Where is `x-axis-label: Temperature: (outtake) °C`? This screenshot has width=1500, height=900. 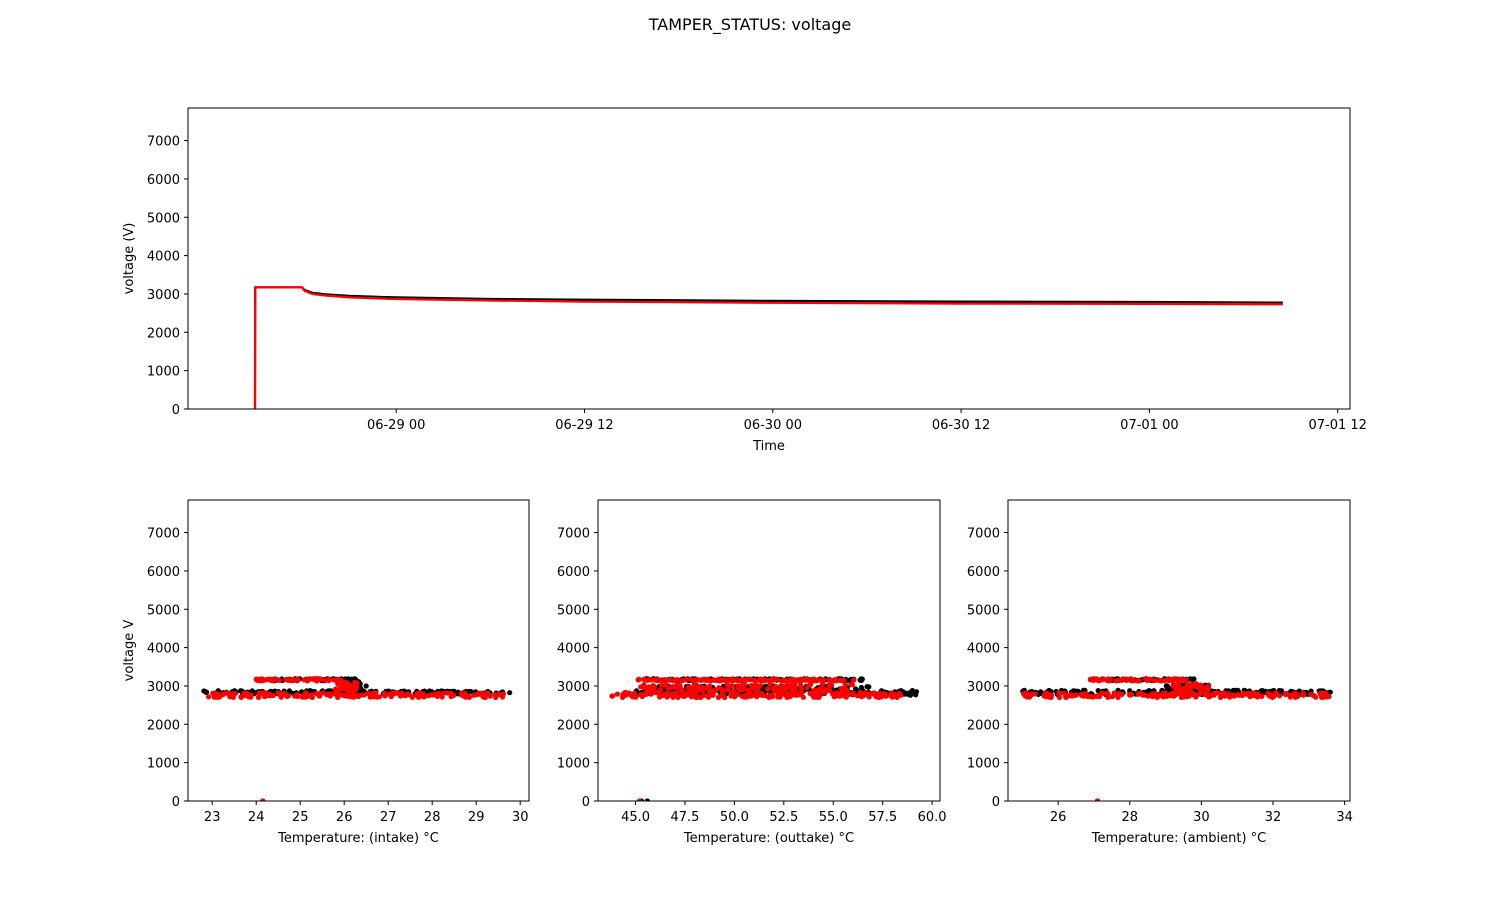
x-axis-label: Temperature: (outtake) °C is located at coordinates (768, 838).